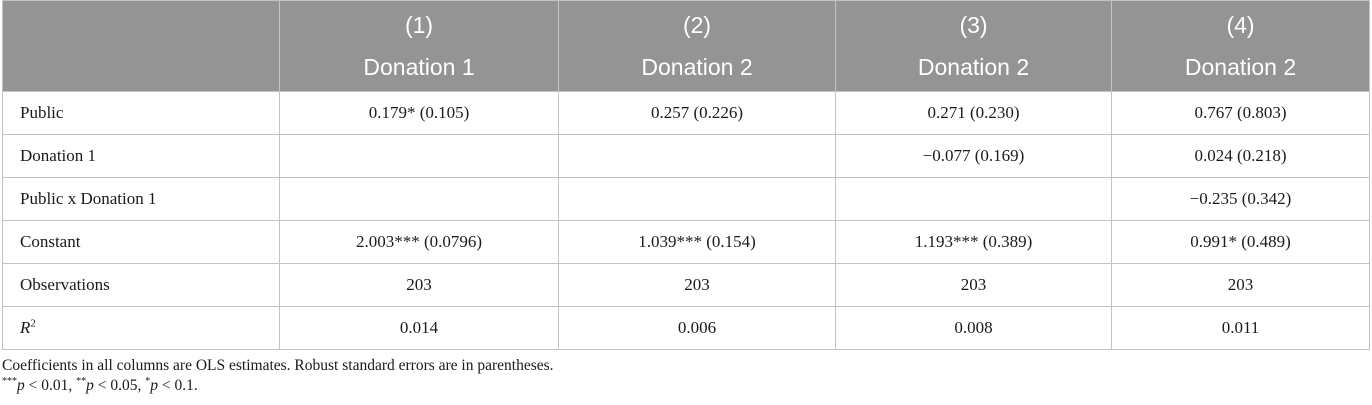 This screenshot has width=1372, height=405. What do you see at coordinates (141, 285) in the screenshot?
I see `row-label: Observations` at bounding box center [141, 285].